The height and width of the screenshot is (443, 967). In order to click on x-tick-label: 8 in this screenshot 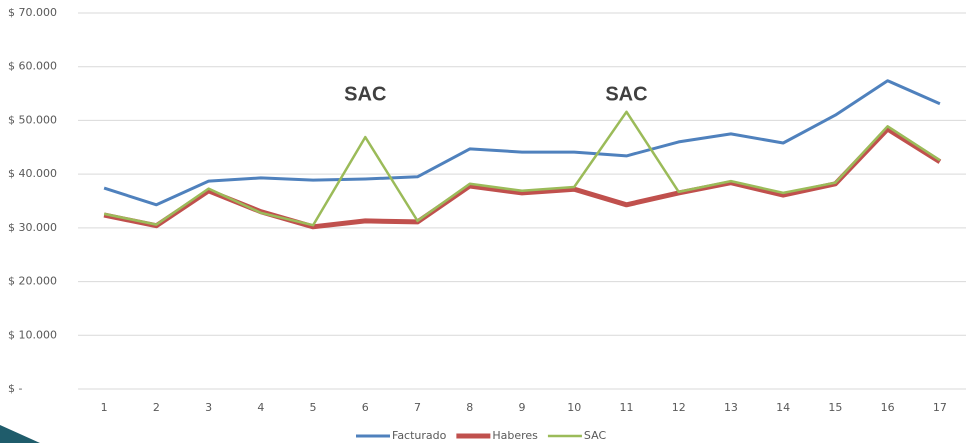, I will do `click(469, 407)`.